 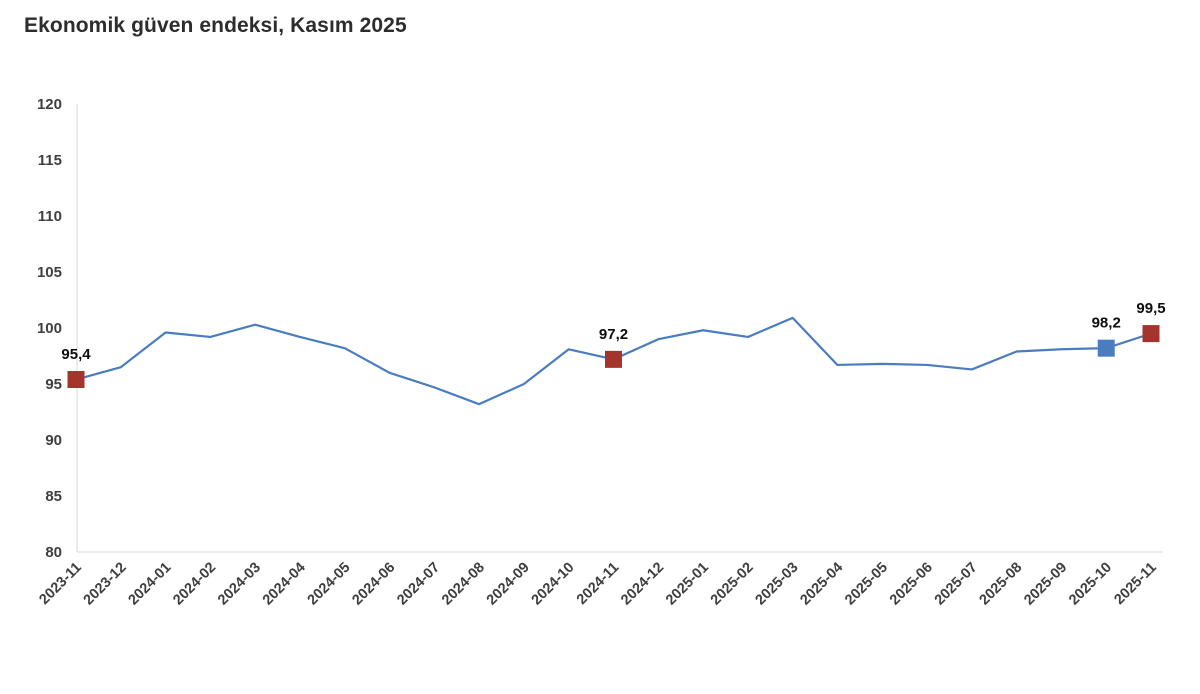 What do you see at coordinates (1150, 308) in the screenshot?
I see `data-point-label: 99,5` at bounding box center [1150, 308].